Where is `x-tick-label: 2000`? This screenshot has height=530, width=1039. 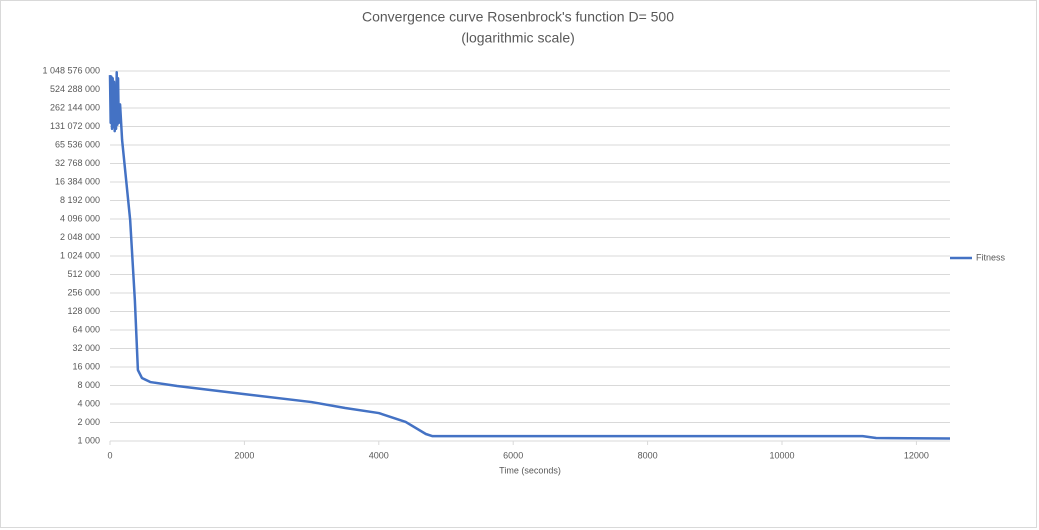 x-tick-label: 2000 is located at coordinates (244, 455).